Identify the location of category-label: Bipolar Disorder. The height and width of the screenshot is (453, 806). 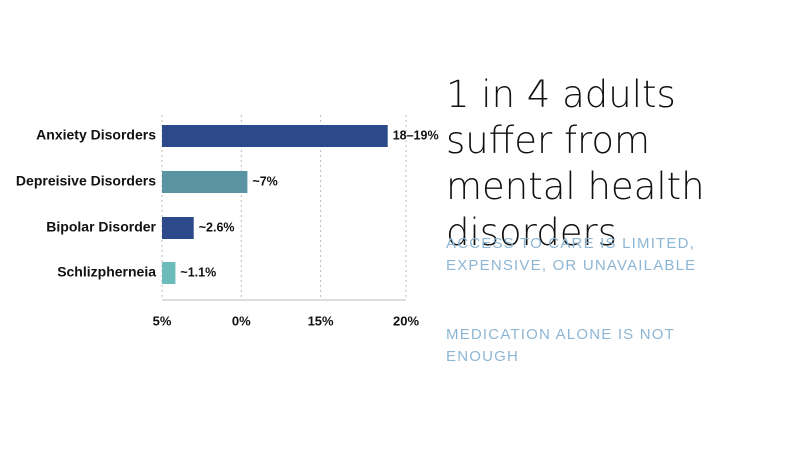
(101, 227).